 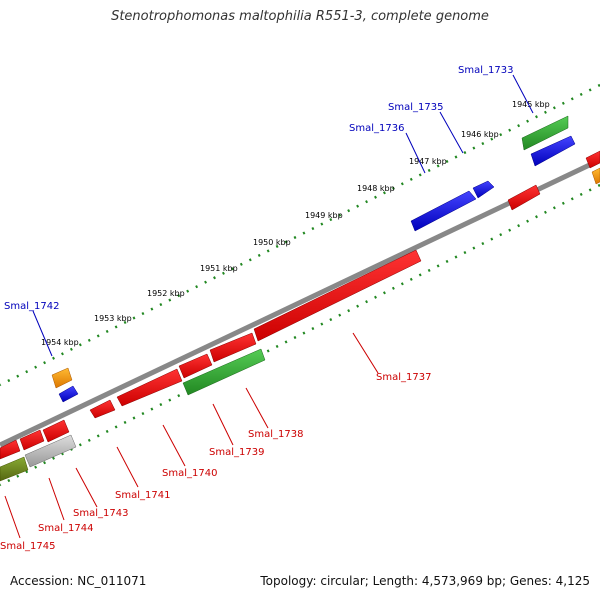 I want to click on gene-label-smal-1741: Smal_1741, so click(x=142, y=495).